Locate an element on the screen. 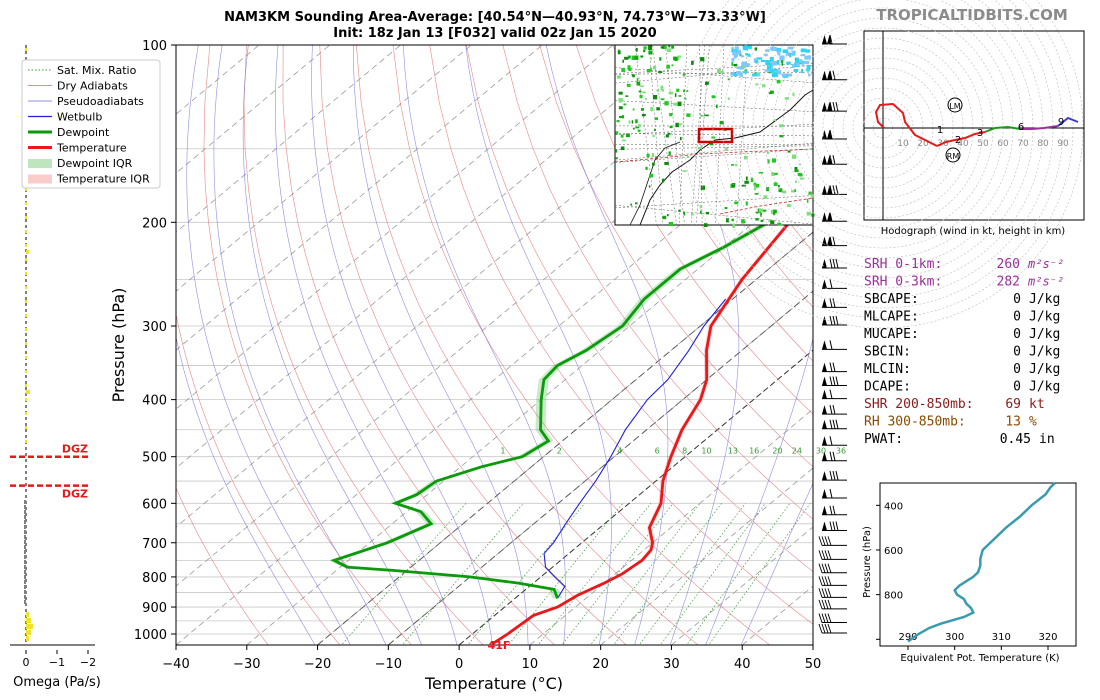 Image resolution: width=1100 pixels, height=700 pixels. param-row: SBCAPE: 0 J/kg is located at coordinates (962, 299).